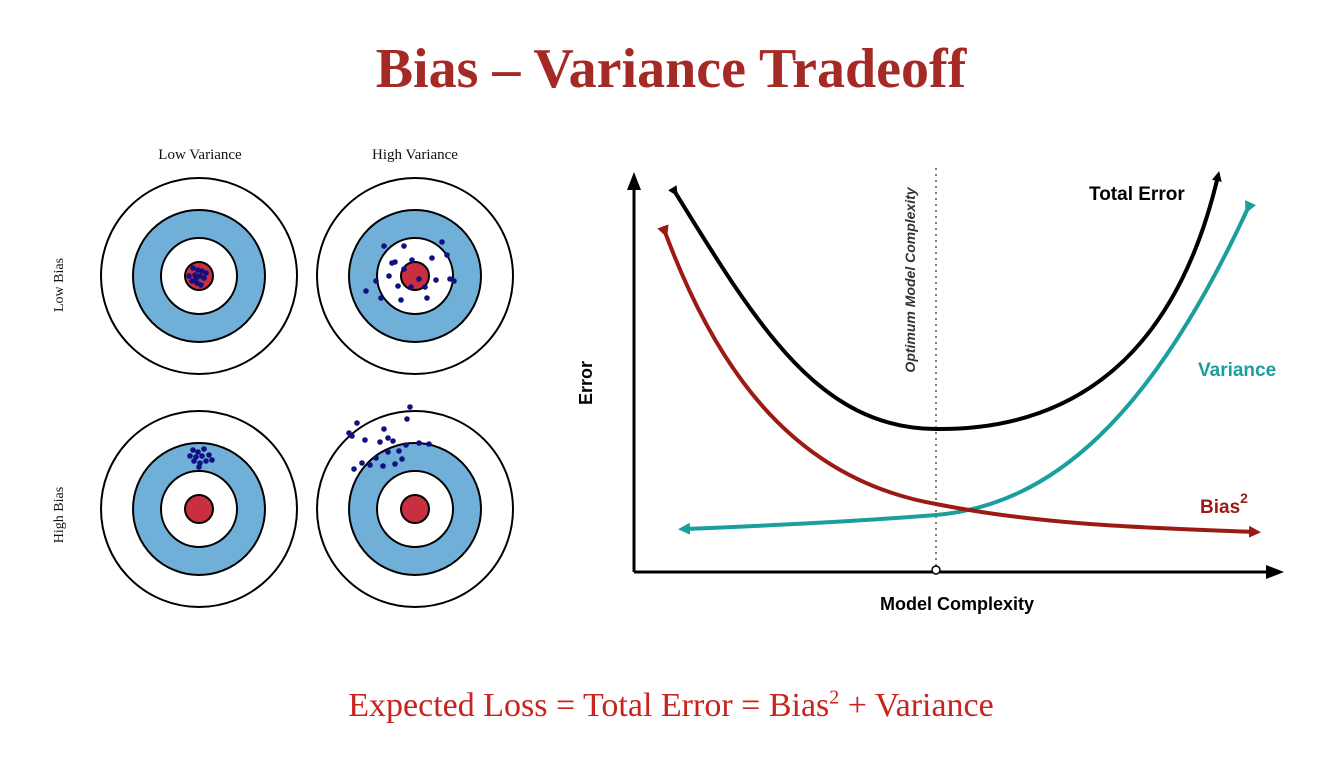  What do you see at coordinates (59, 515) in the screenshot?
I see `row-label-high-bias: High Bias` at bounding box center [59, 515].